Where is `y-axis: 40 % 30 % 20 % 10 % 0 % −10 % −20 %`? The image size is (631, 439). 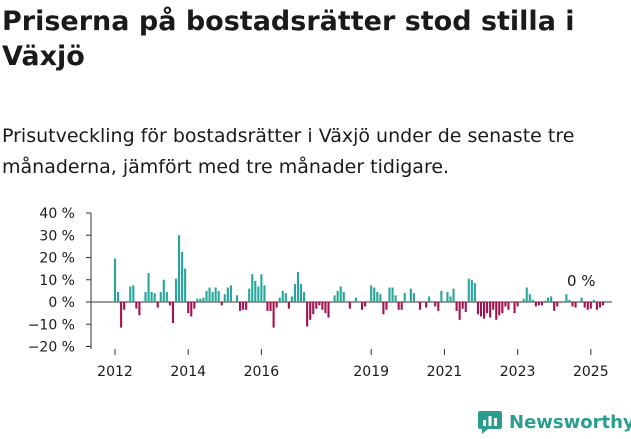 y-axis: 40 % 30 % 20 % 10 % 0 % −10 % −20 % is located at coordinates (60, 281).